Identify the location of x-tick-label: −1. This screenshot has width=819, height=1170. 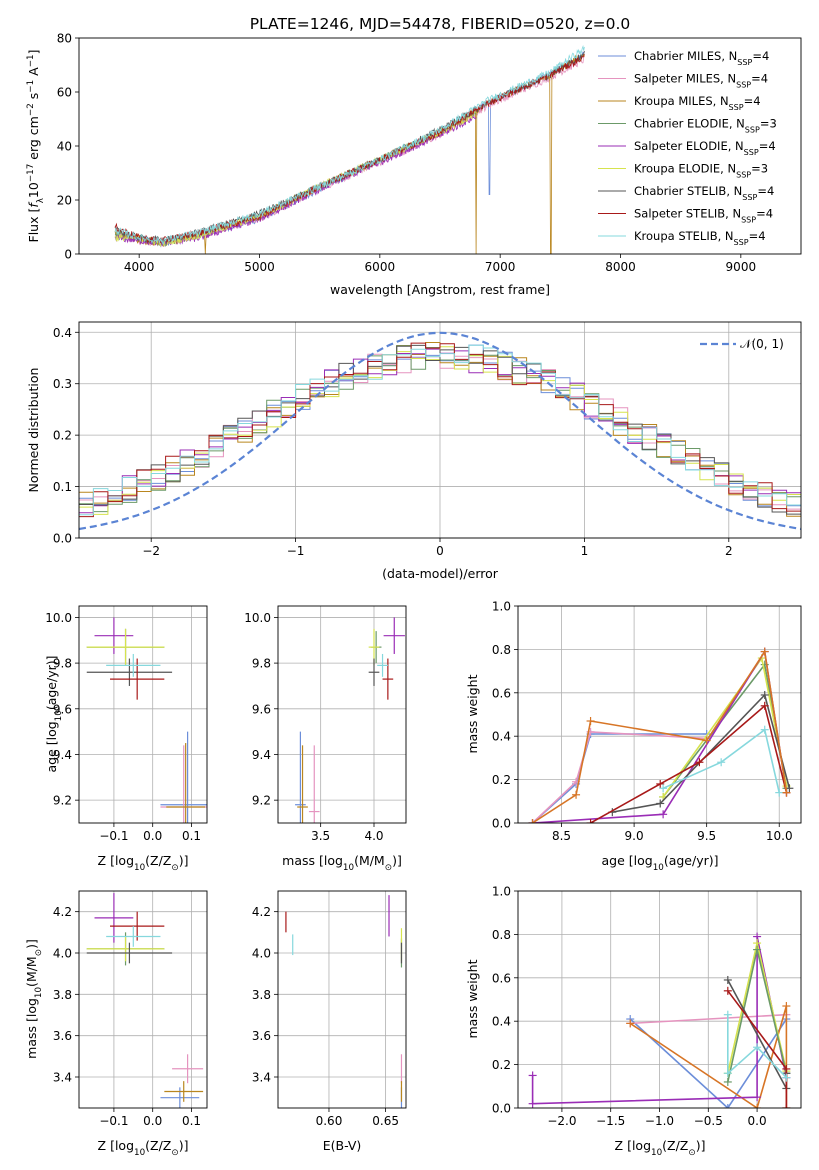
(296, 551).